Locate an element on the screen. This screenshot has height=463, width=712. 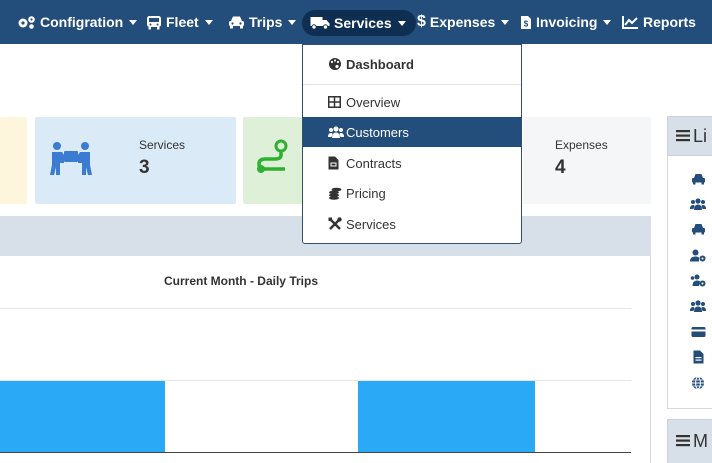
globe-icon is located at coordinates (698, 383).